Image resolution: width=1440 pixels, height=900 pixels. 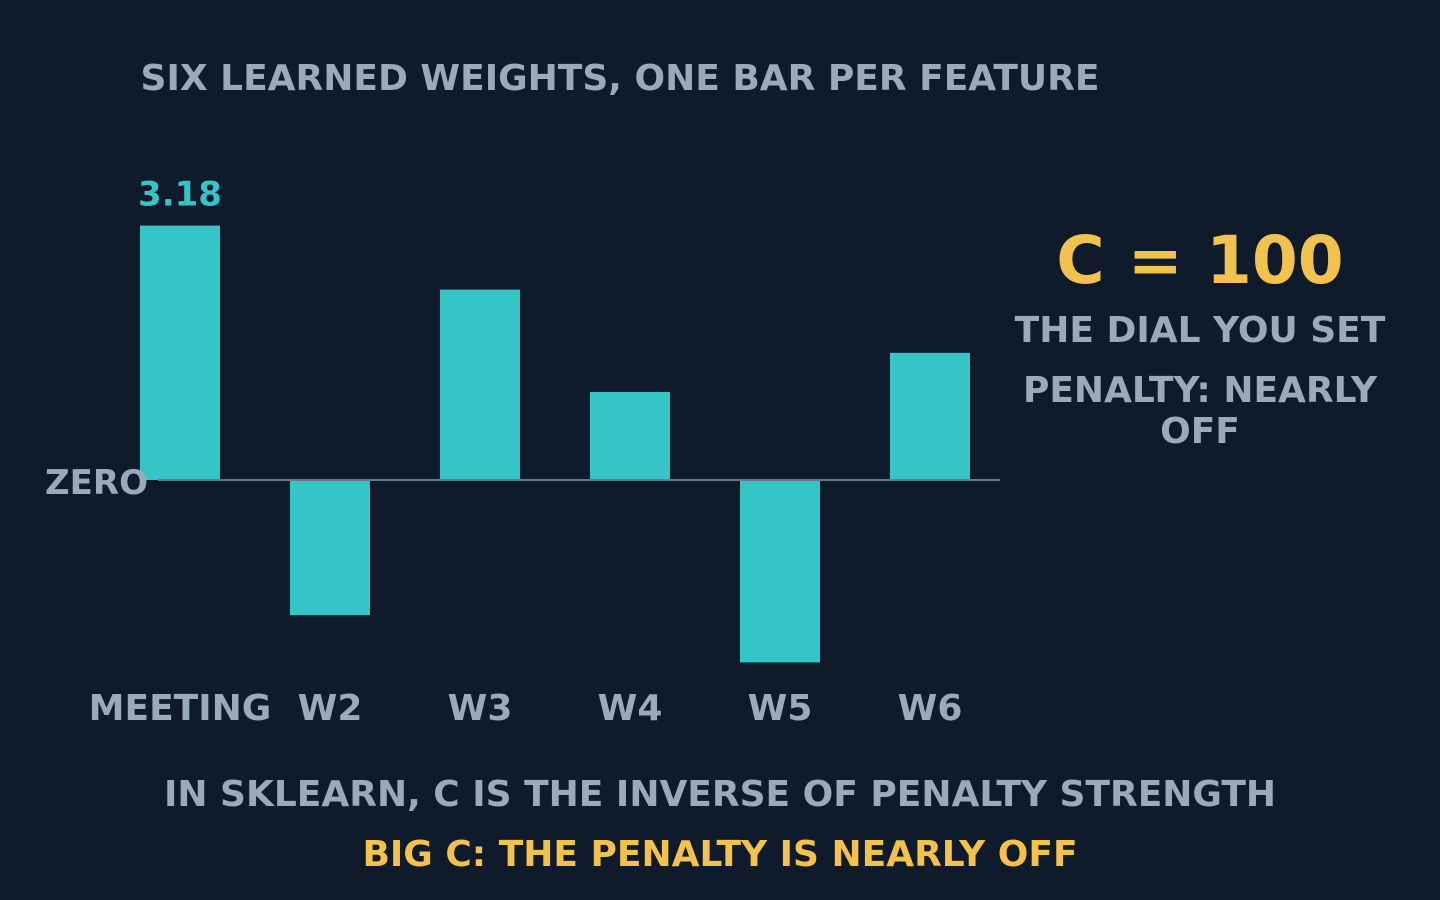 What do you see at coordinates (180, 195) in the screenshot?
I see `data-label-meeting: 3.18` at bounding box center [180, 195].